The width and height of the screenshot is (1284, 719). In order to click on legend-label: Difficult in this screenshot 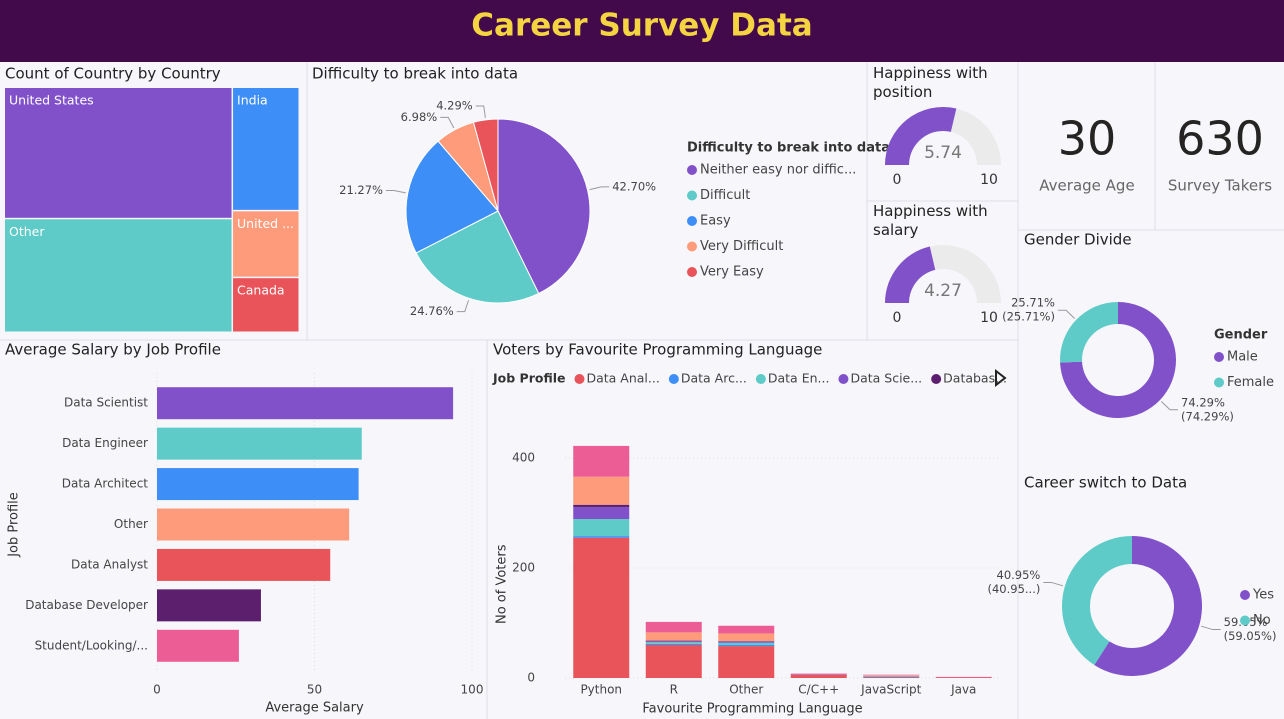, I will do `click(725, 195)`.